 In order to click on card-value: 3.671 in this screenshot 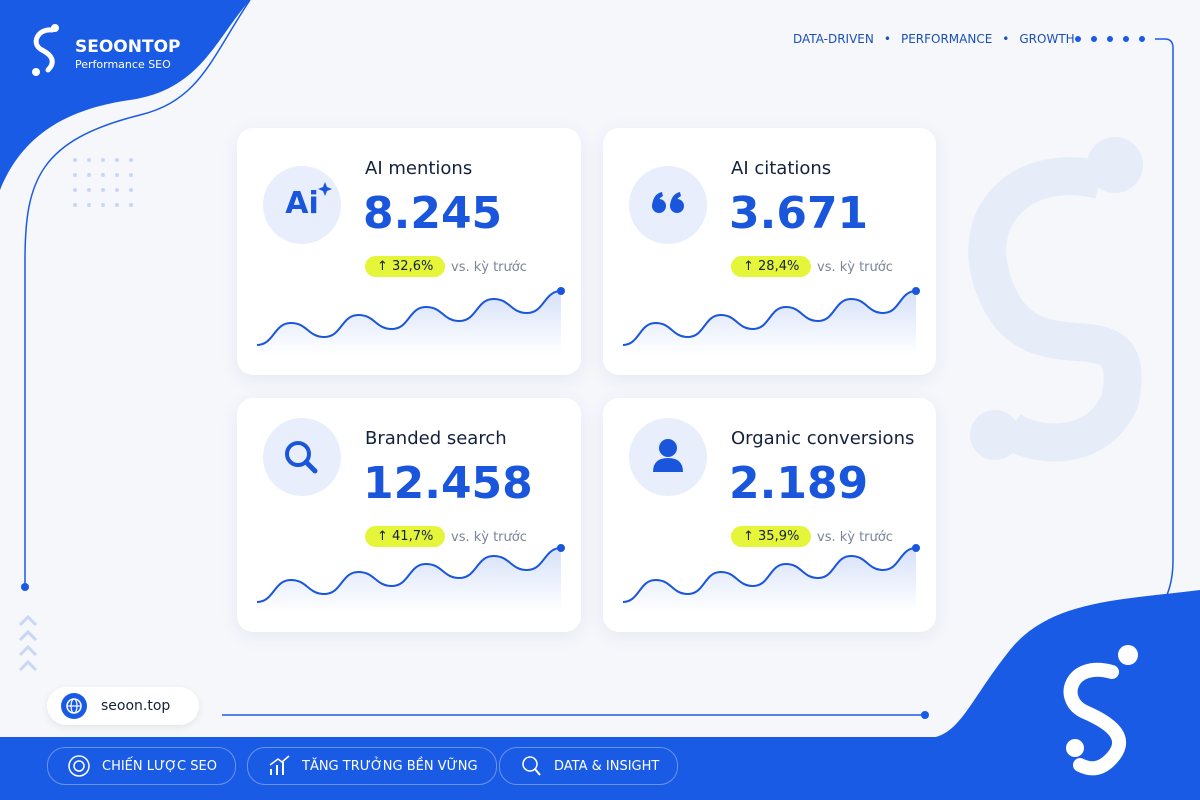, I will do `click(799, 213)`.